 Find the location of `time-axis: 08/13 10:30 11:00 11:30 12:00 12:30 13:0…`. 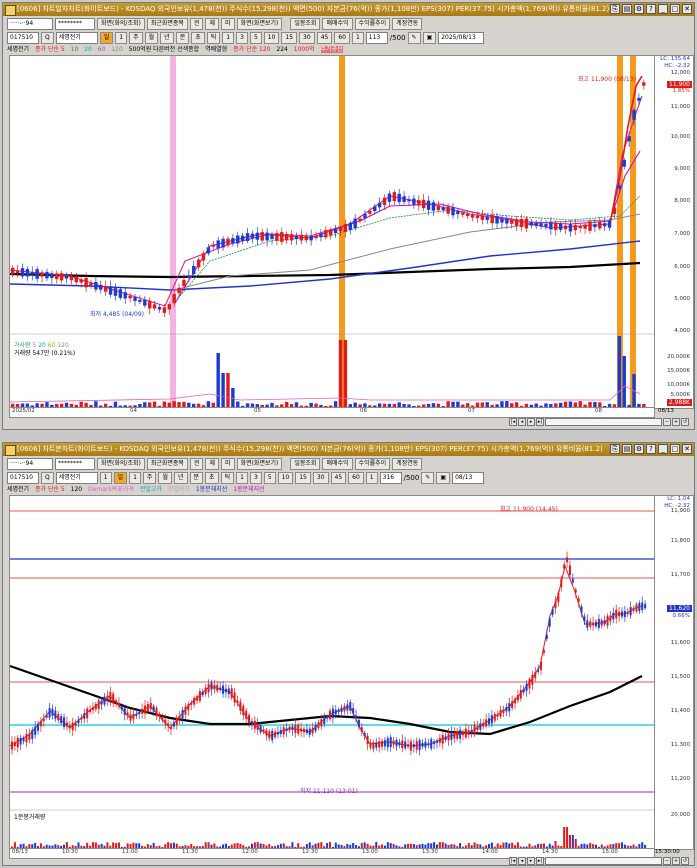

time-axis: 08/13 10:30 11:00 11:30 12:00 12:30 13:0… is located at coordinates (332, 853).